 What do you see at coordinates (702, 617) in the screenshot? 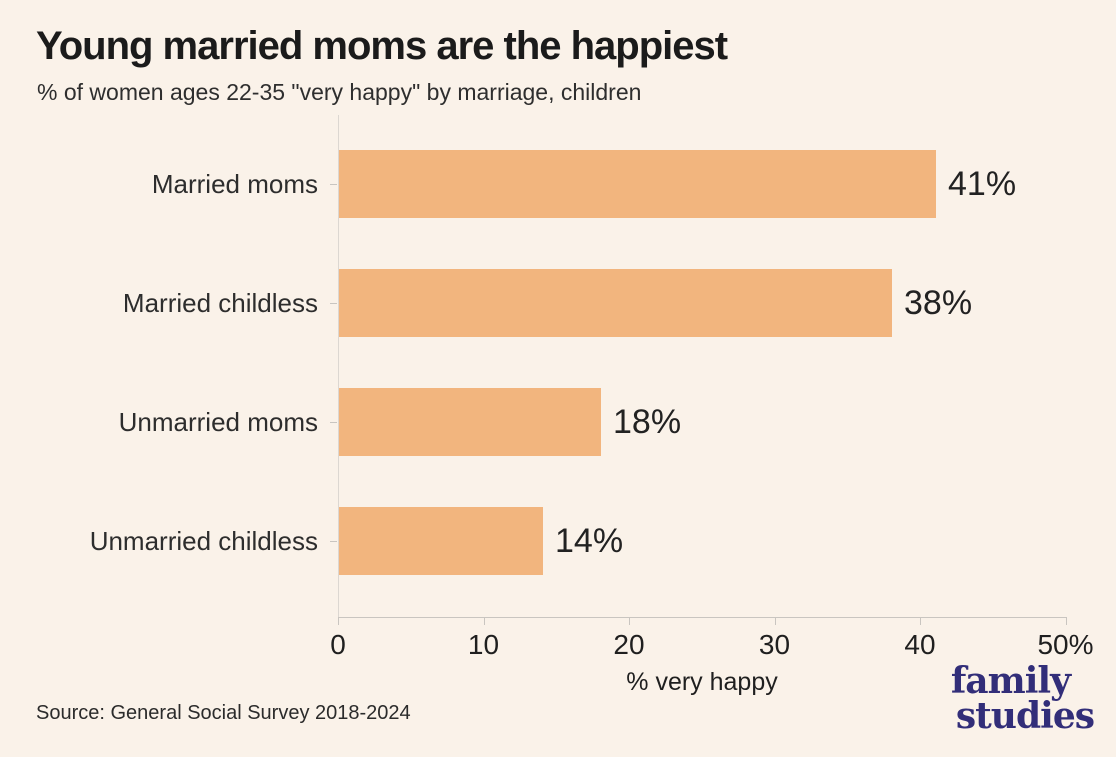
I see `x-axis-line` at bounding box center [702, 617].